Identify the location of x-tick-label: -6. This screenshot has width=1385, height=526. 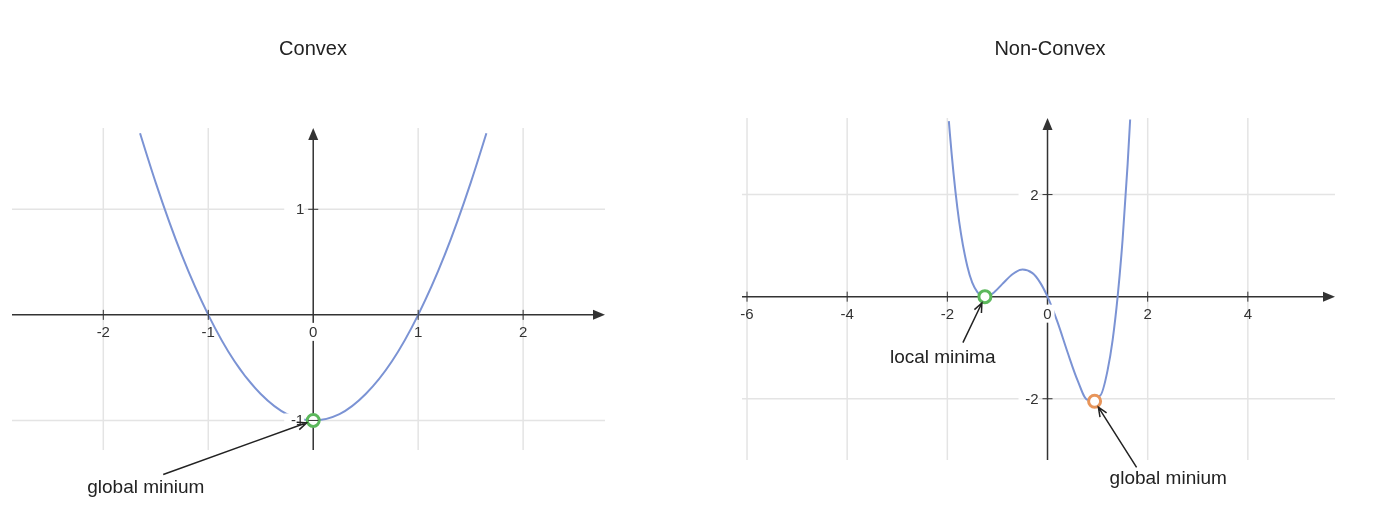
(747, 313).